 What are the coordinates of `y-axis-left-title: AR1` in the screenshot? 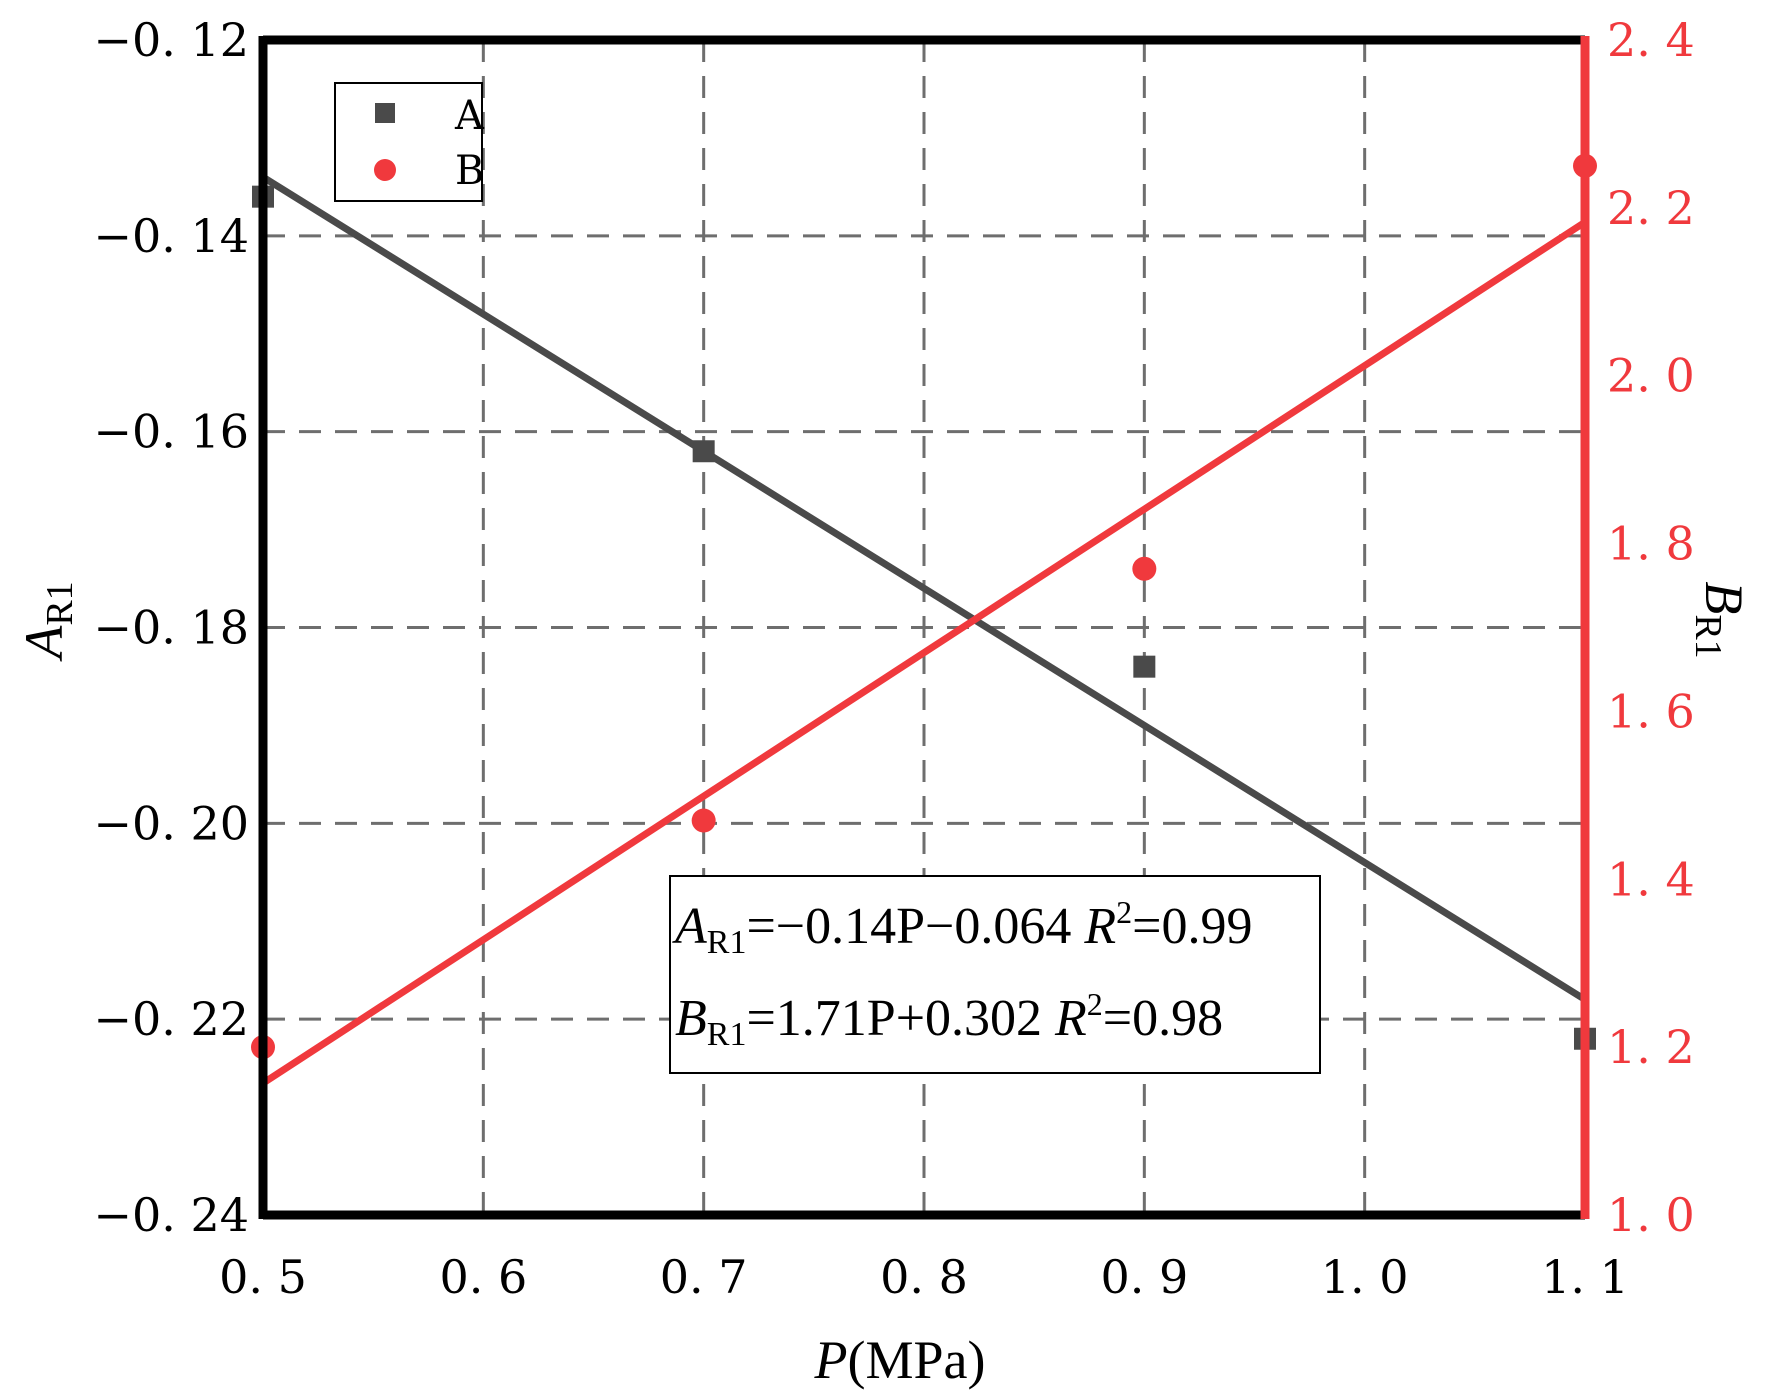 It's located at (47, 621).